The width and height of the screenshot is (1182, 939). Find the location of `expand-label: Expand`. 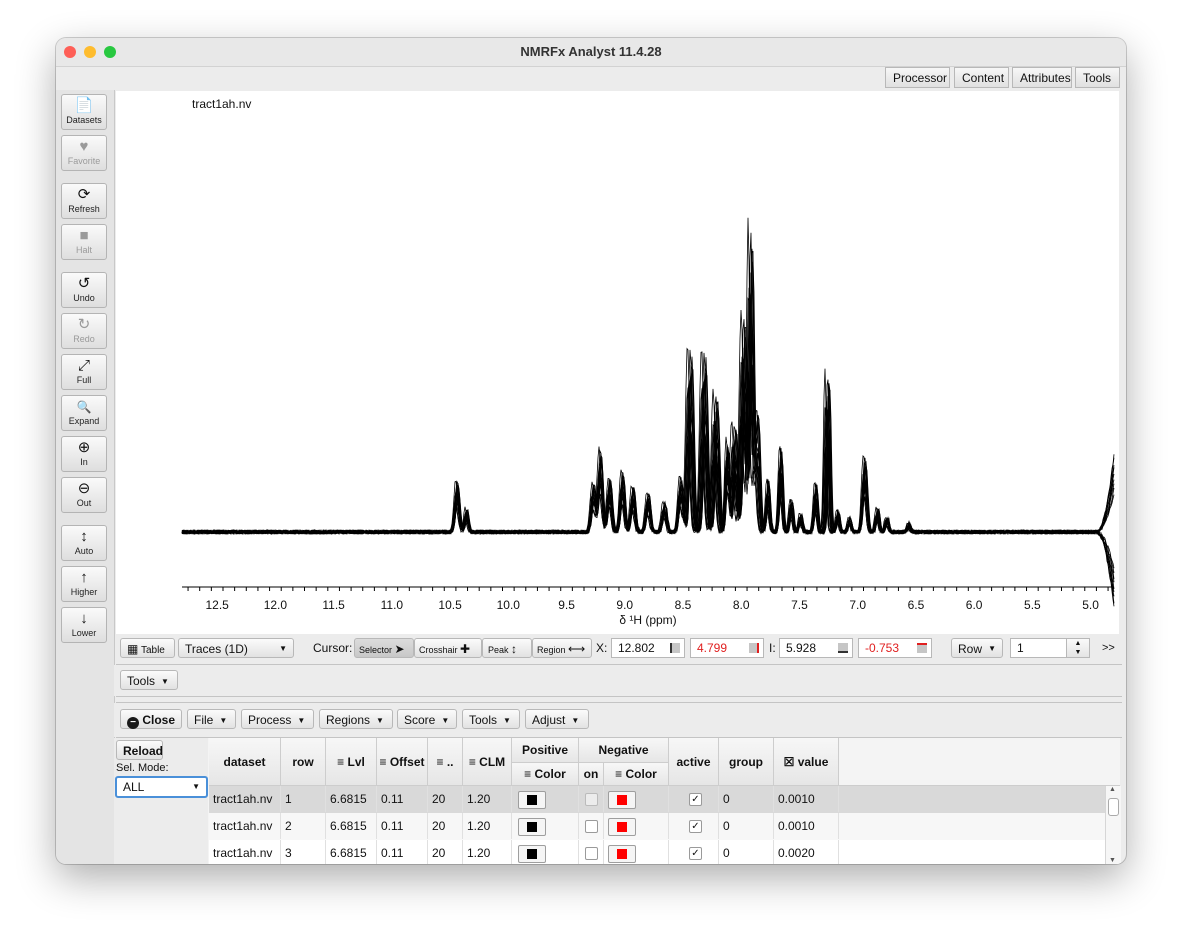

expand-label: Expand is located at coordinates (84, 421).